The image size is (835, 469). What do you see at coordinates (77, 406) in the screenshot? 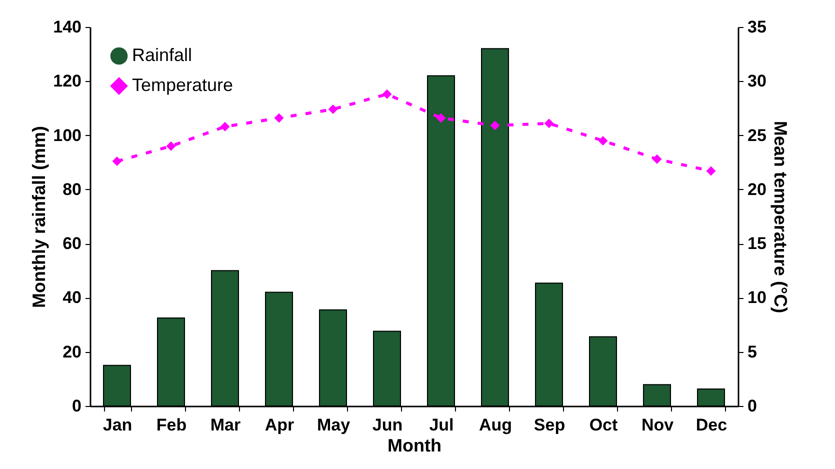
I see `y-tick-label: 0` at bounding box center [77, 406].